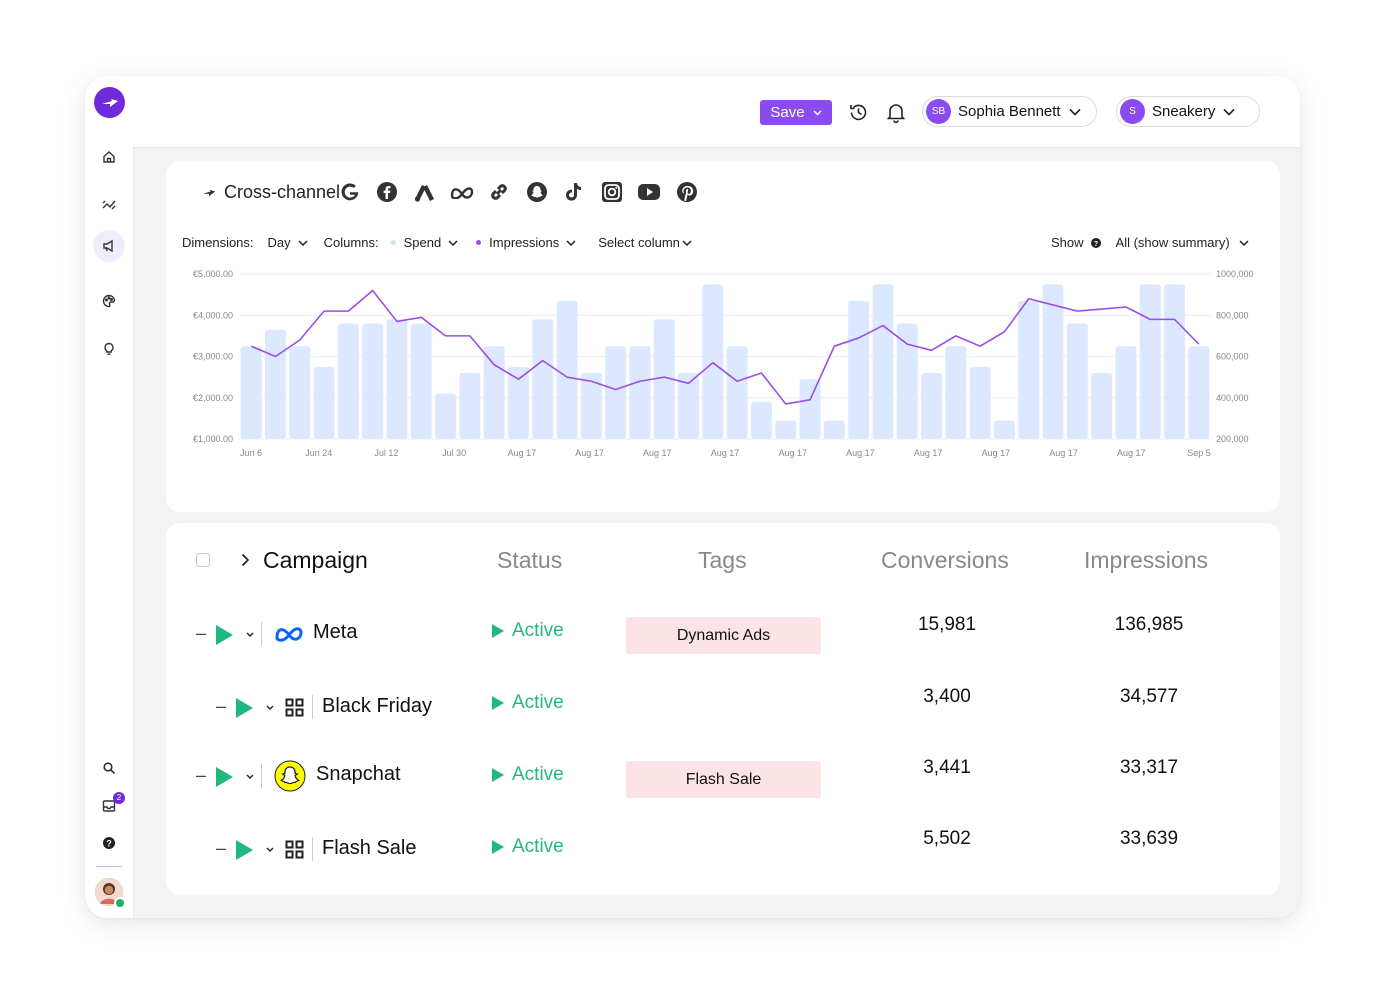 This screenshot has width=1385, height=994. I want to click on impressions-header: Impressions, so click(1146, 560).